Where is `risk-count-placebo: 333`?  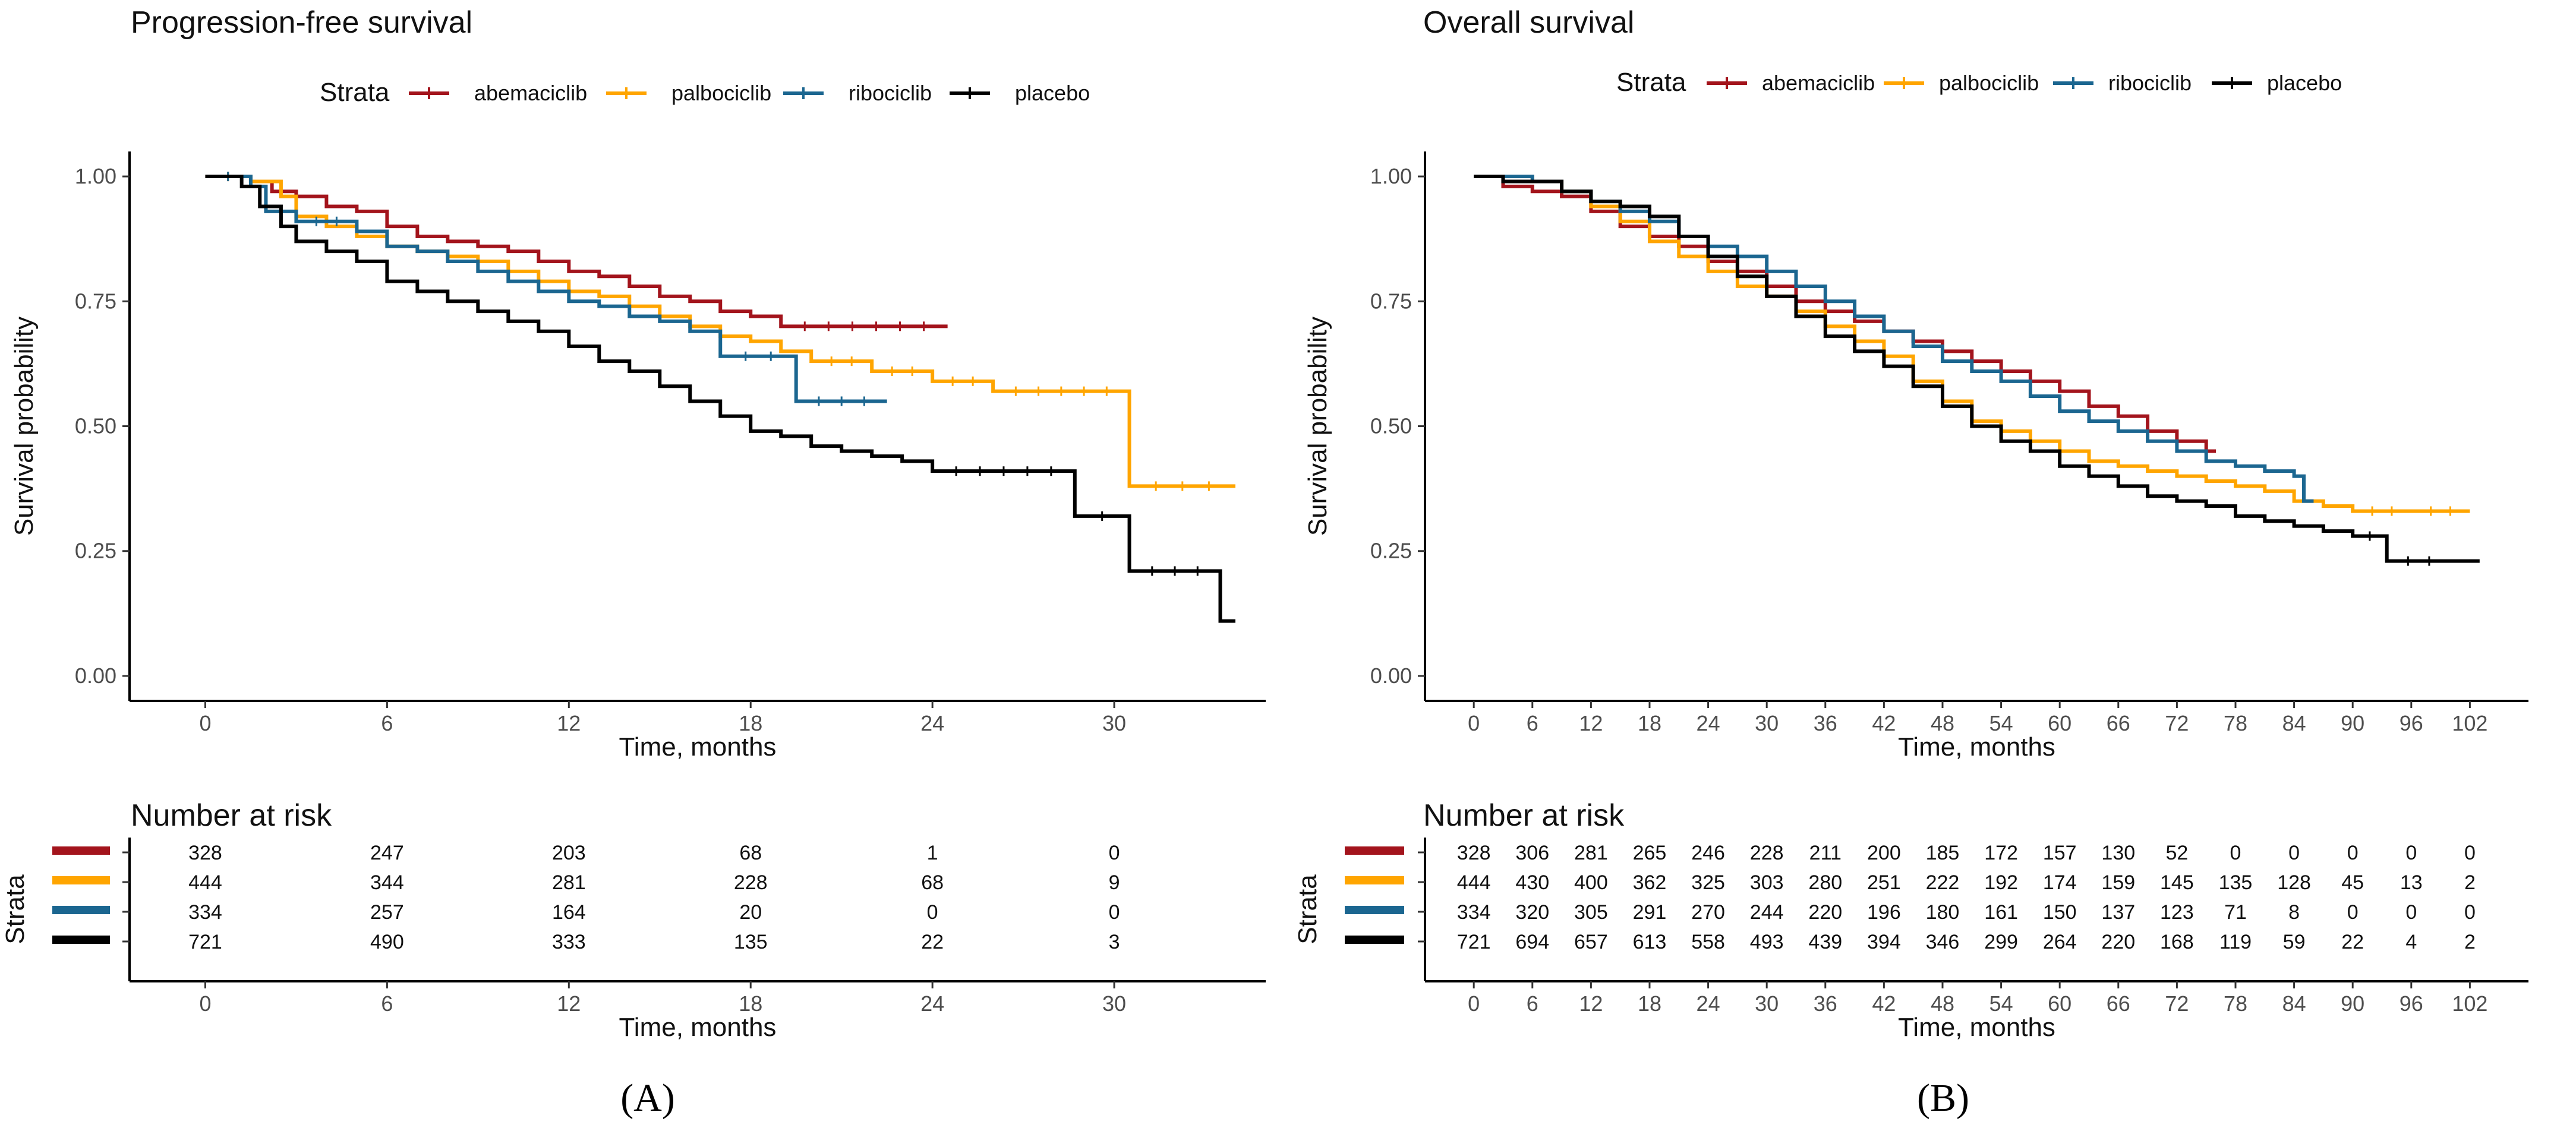
risk-count-placebo: 333 is located at coordinates (569, 942).